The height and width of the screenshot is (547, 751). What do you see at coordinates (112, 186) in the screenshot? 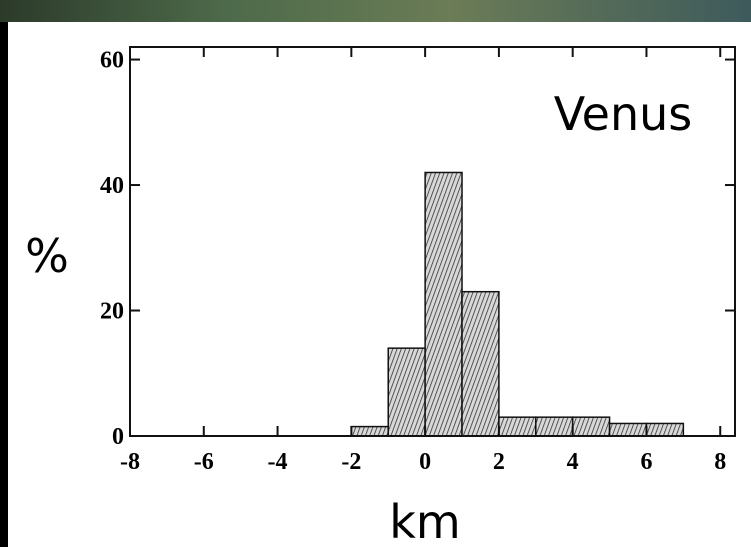
I see `y-tick-label: 40` at bounding box center [112, 186].